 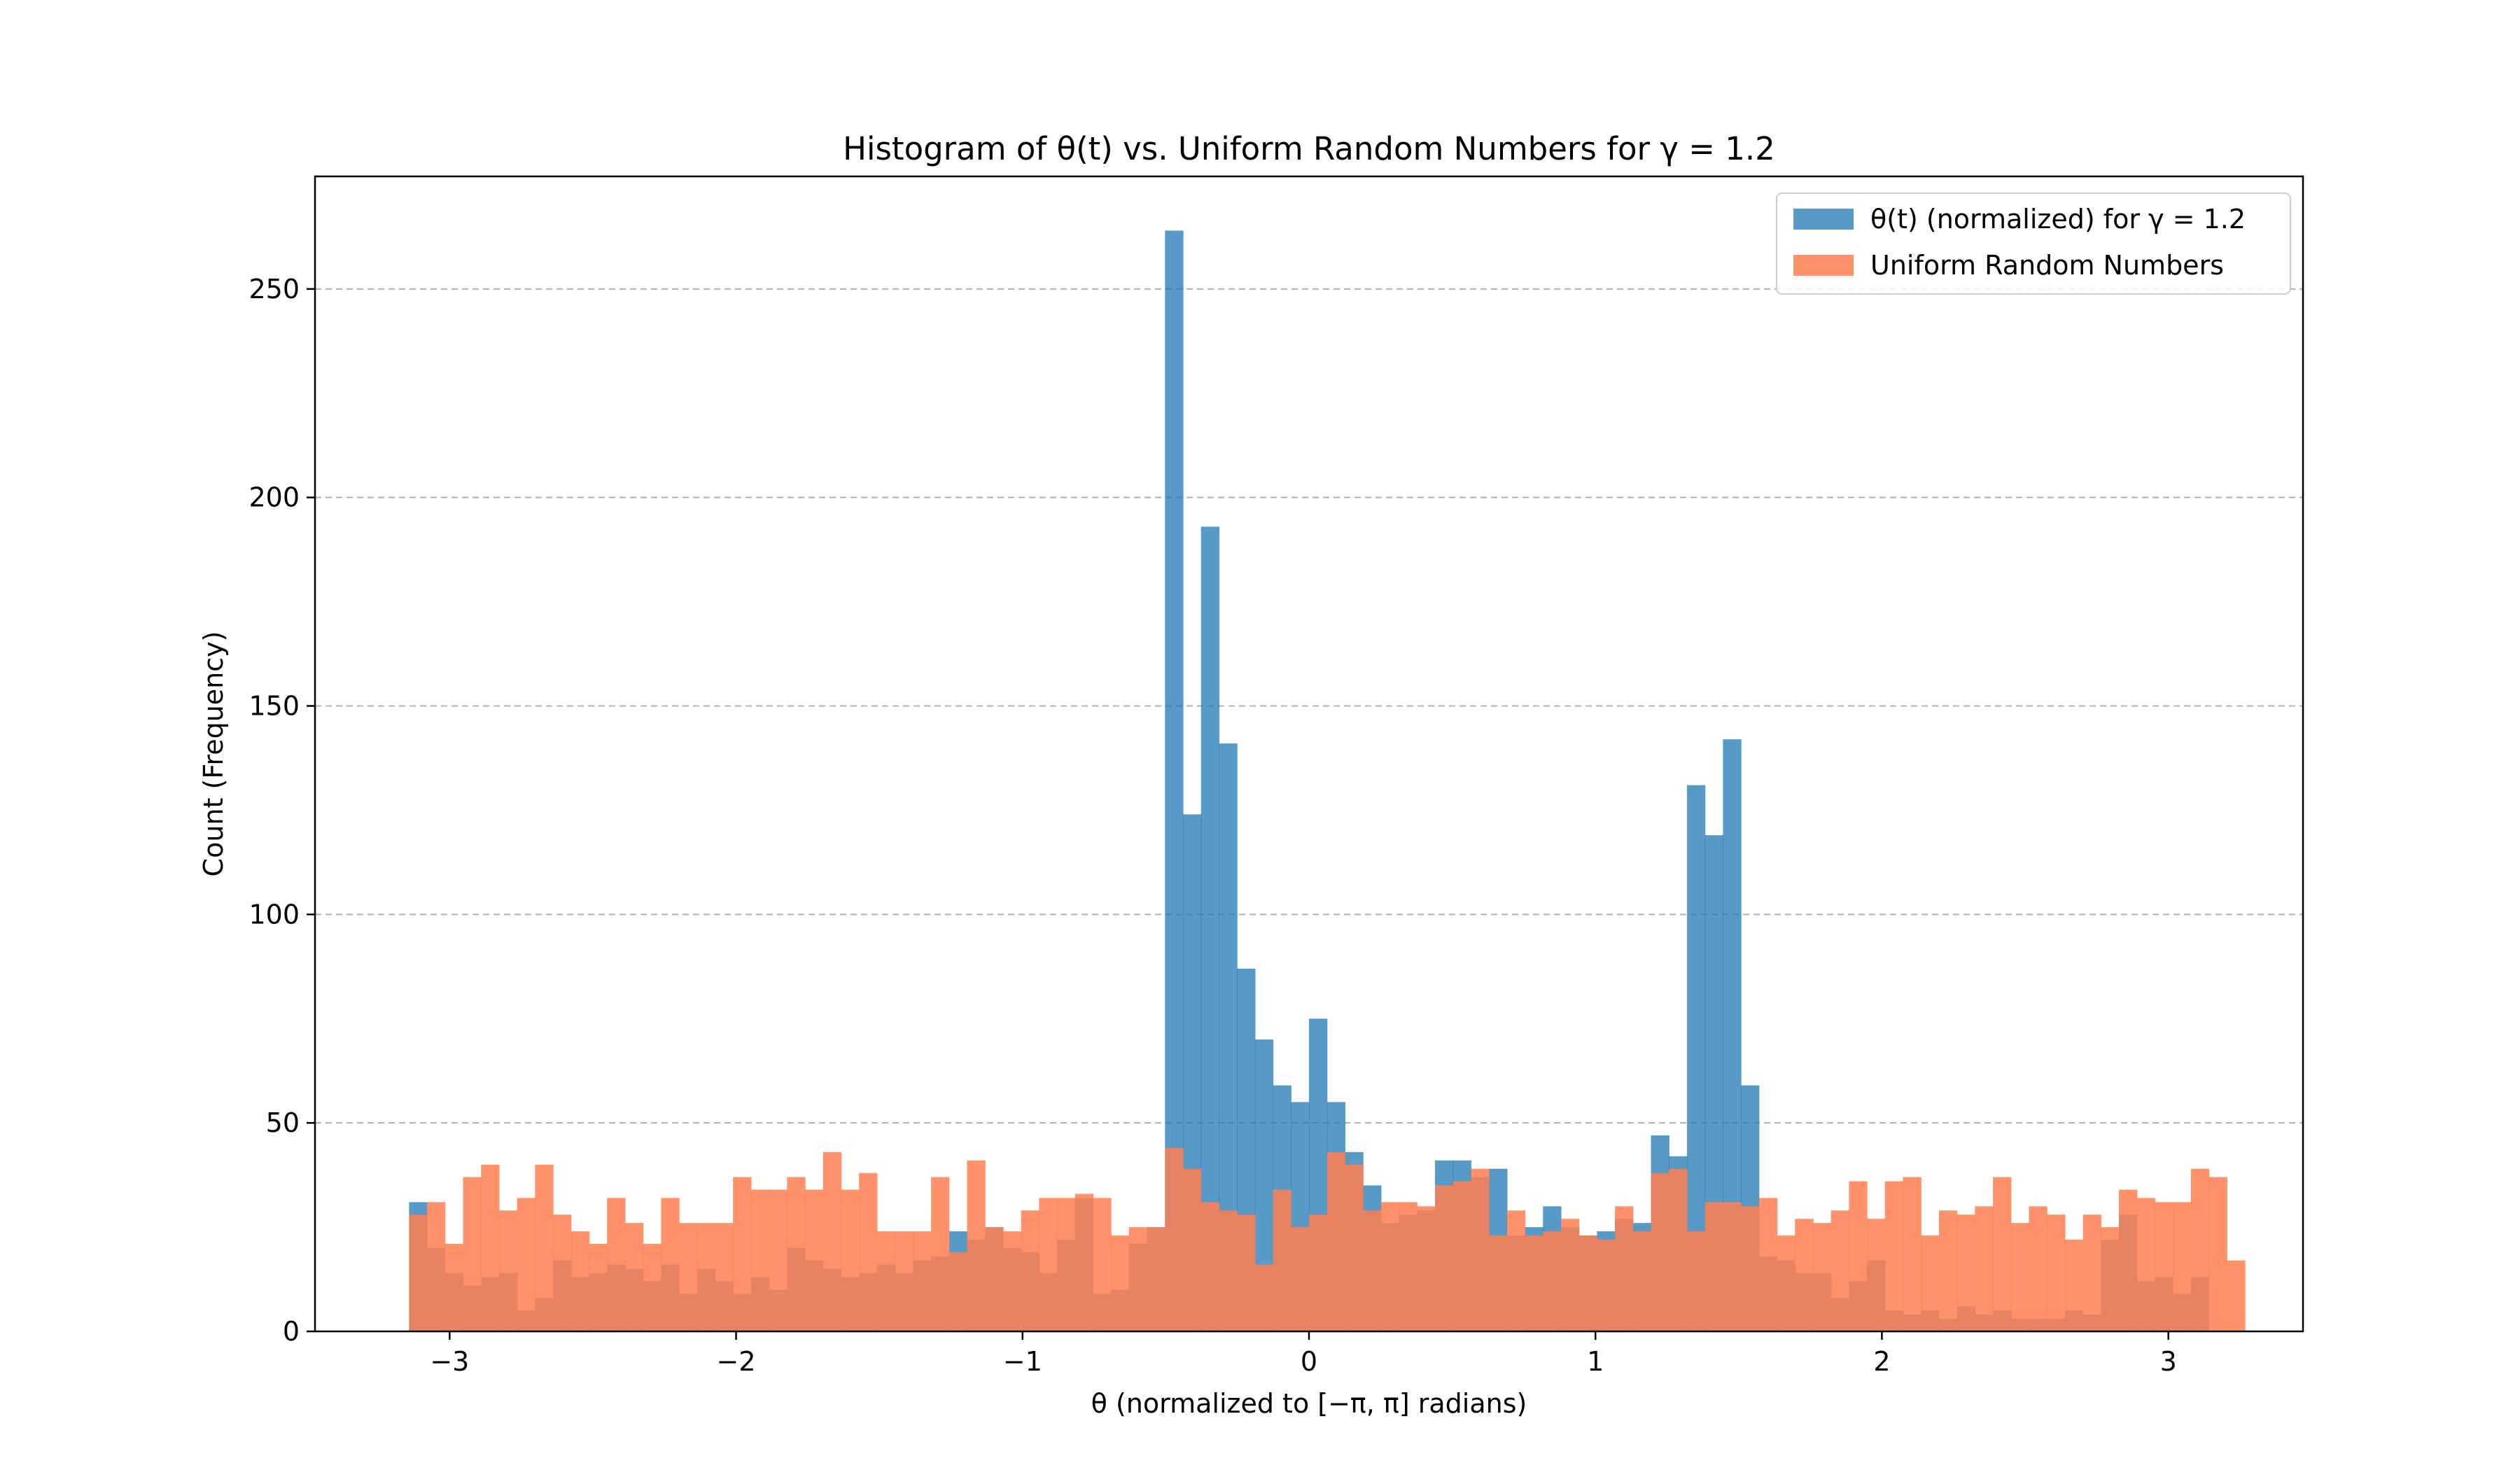 I want to click on y-tick-label: 200, so click(x=274, y=497).